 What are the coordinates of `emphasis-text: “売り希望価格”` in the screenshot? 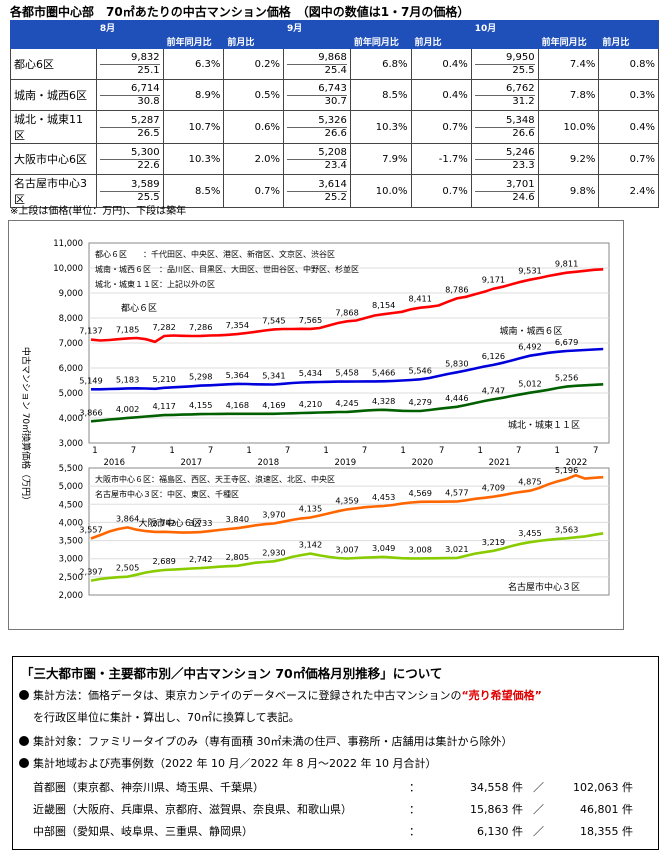 It's located at (501, 695).